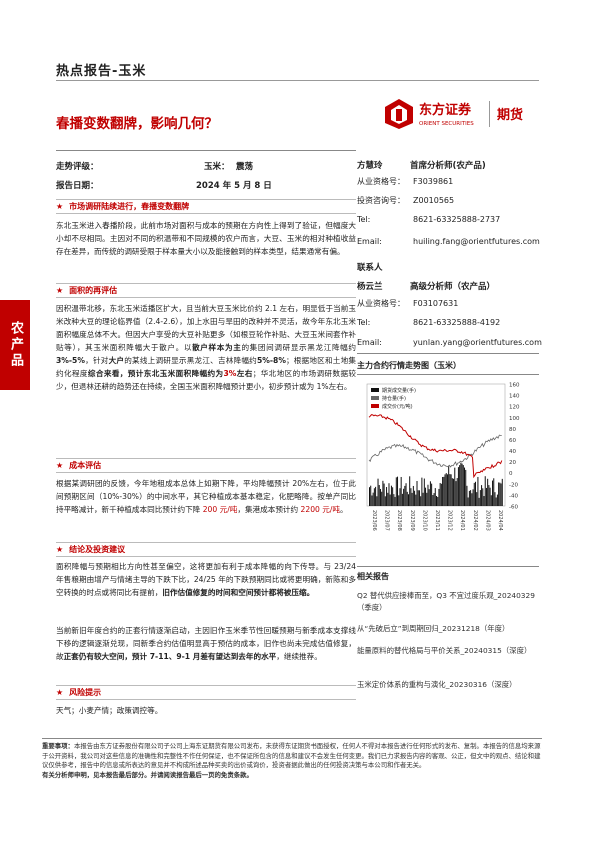 This screenshot has height=842, width=595. I want to click on x-tick-label: 2024/04, so click(500, 520).